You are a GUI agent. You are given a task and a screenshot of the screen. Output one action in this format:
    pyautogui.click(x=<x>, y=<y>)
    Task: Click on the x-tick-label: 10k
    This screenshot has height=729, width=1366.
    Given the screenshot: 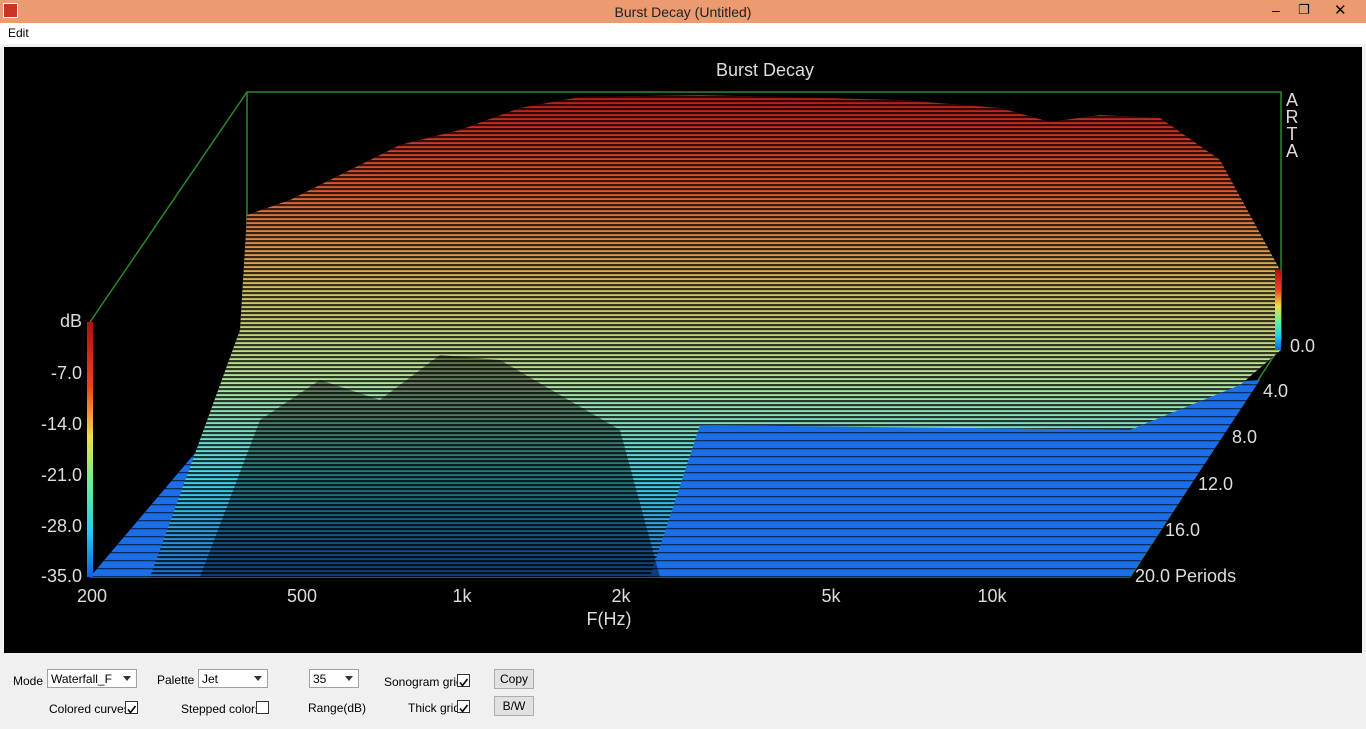 What is the action you would take?
    pyautogui.click(x=992, y=596)
    